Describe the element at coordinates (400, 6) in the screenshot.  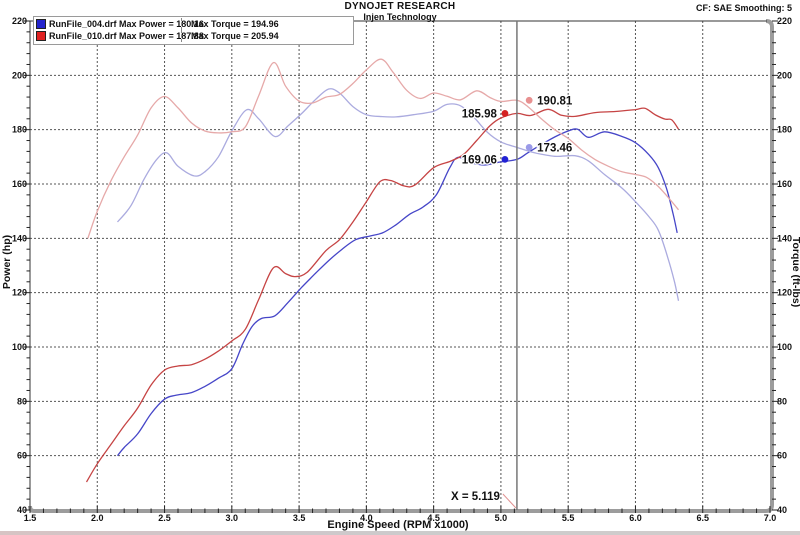
I see `page-title: DYNOJET RESEARCH` at that location.